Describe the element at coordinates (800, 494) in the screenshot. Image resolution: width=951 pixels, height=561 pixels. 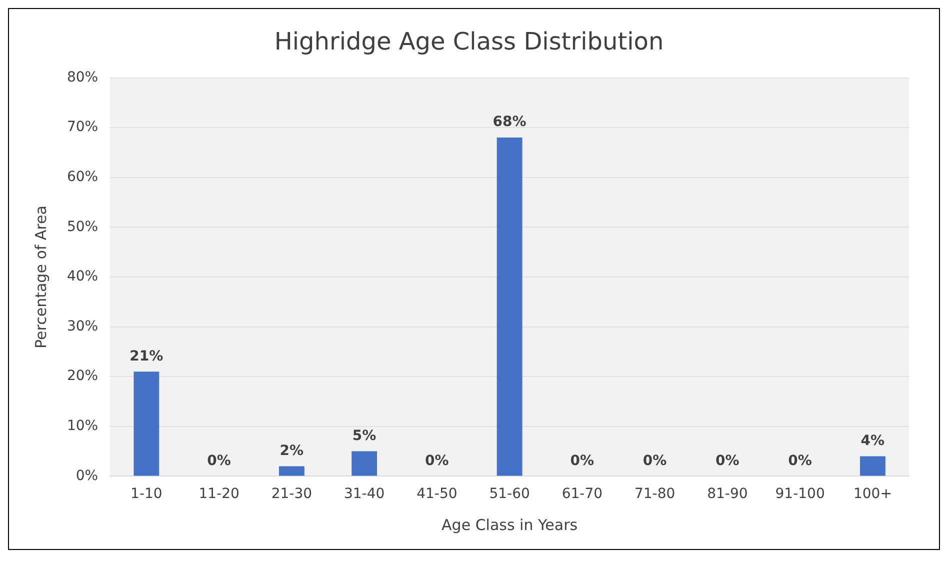
I see `x-tick-label: 91-100` at that location.